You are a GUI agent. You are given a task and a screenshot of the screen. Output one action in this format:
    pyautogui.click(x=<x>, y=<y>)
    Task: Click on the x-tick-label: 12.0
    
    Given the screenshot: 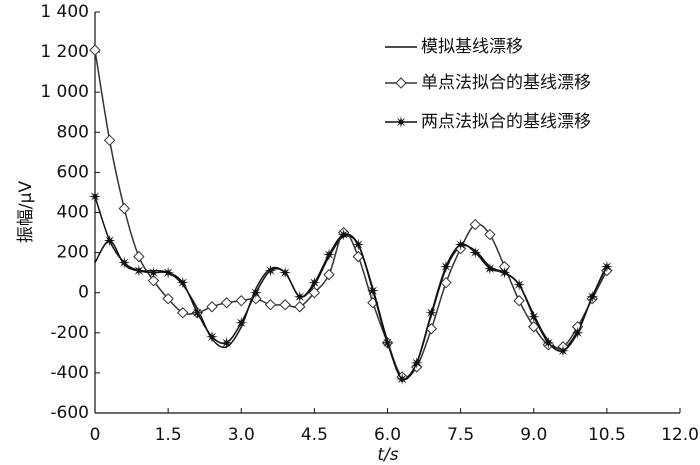 What is the action you would take?
    pyautogui.click(x=680, y=435)
    